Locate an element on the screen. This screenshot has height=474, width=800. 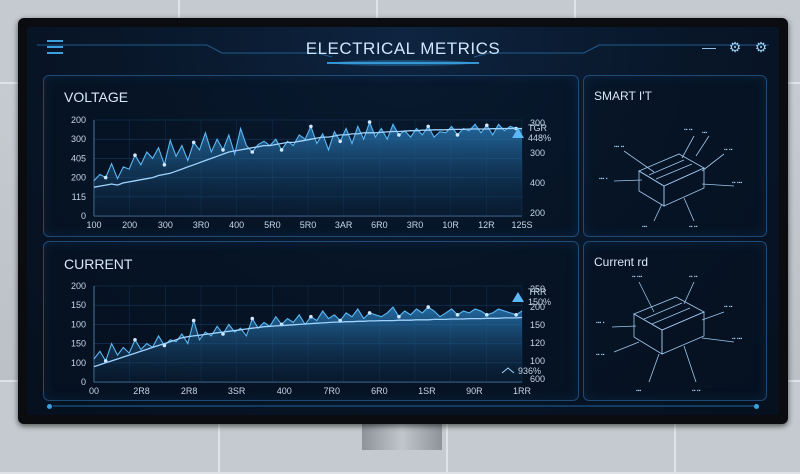
x-tick-label: 1RR is located at coordinates (522, 391).